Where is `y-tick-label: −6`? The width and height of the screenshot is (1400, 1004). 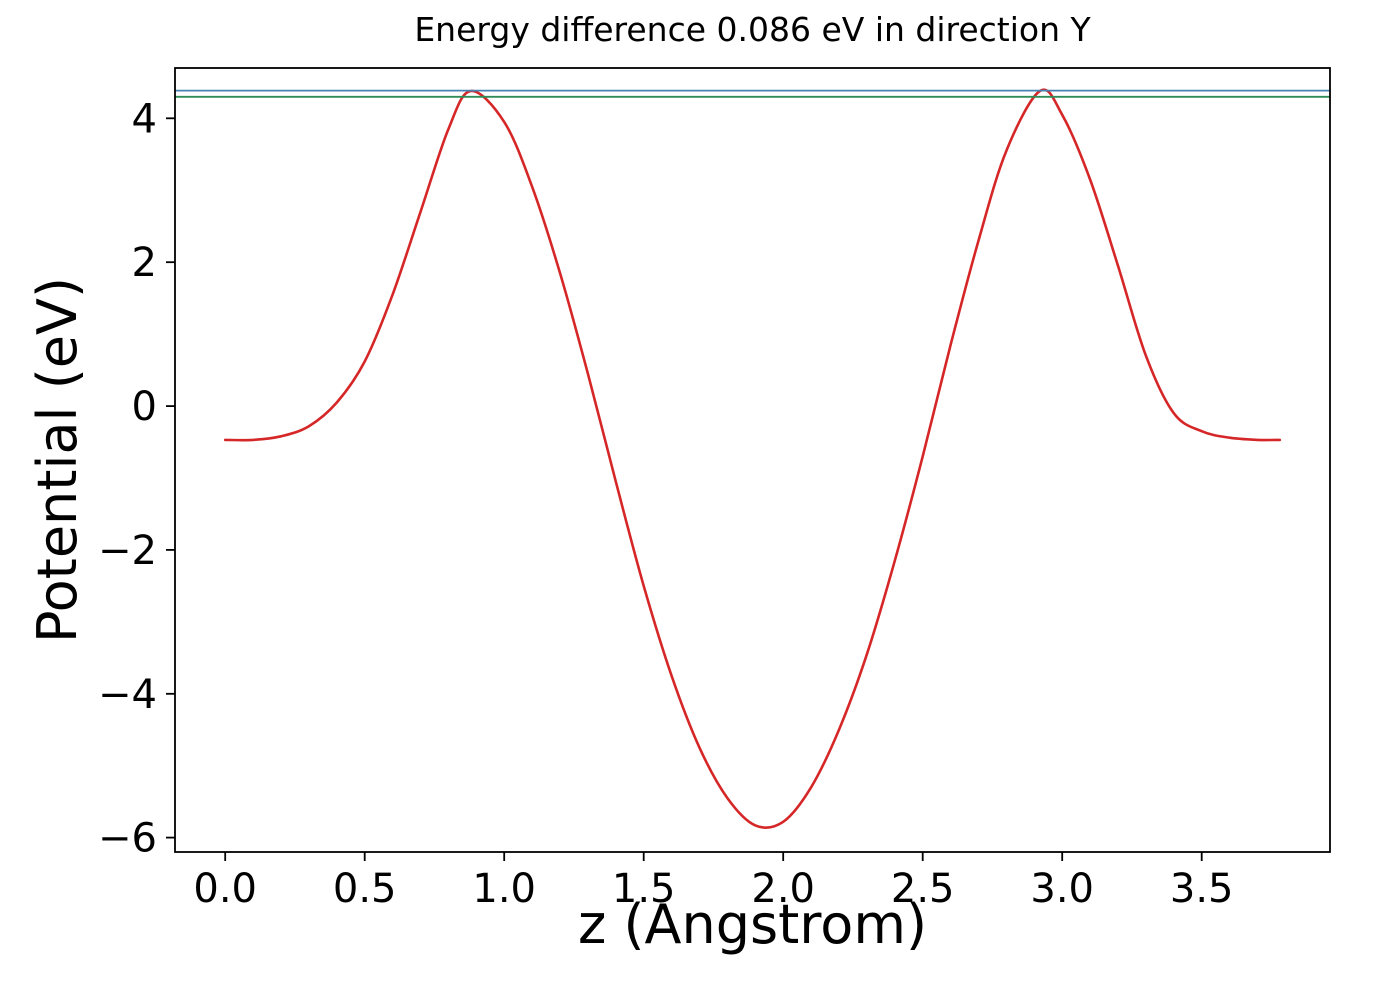
y-tick-label: −6 is located at coordinates (127, 839).